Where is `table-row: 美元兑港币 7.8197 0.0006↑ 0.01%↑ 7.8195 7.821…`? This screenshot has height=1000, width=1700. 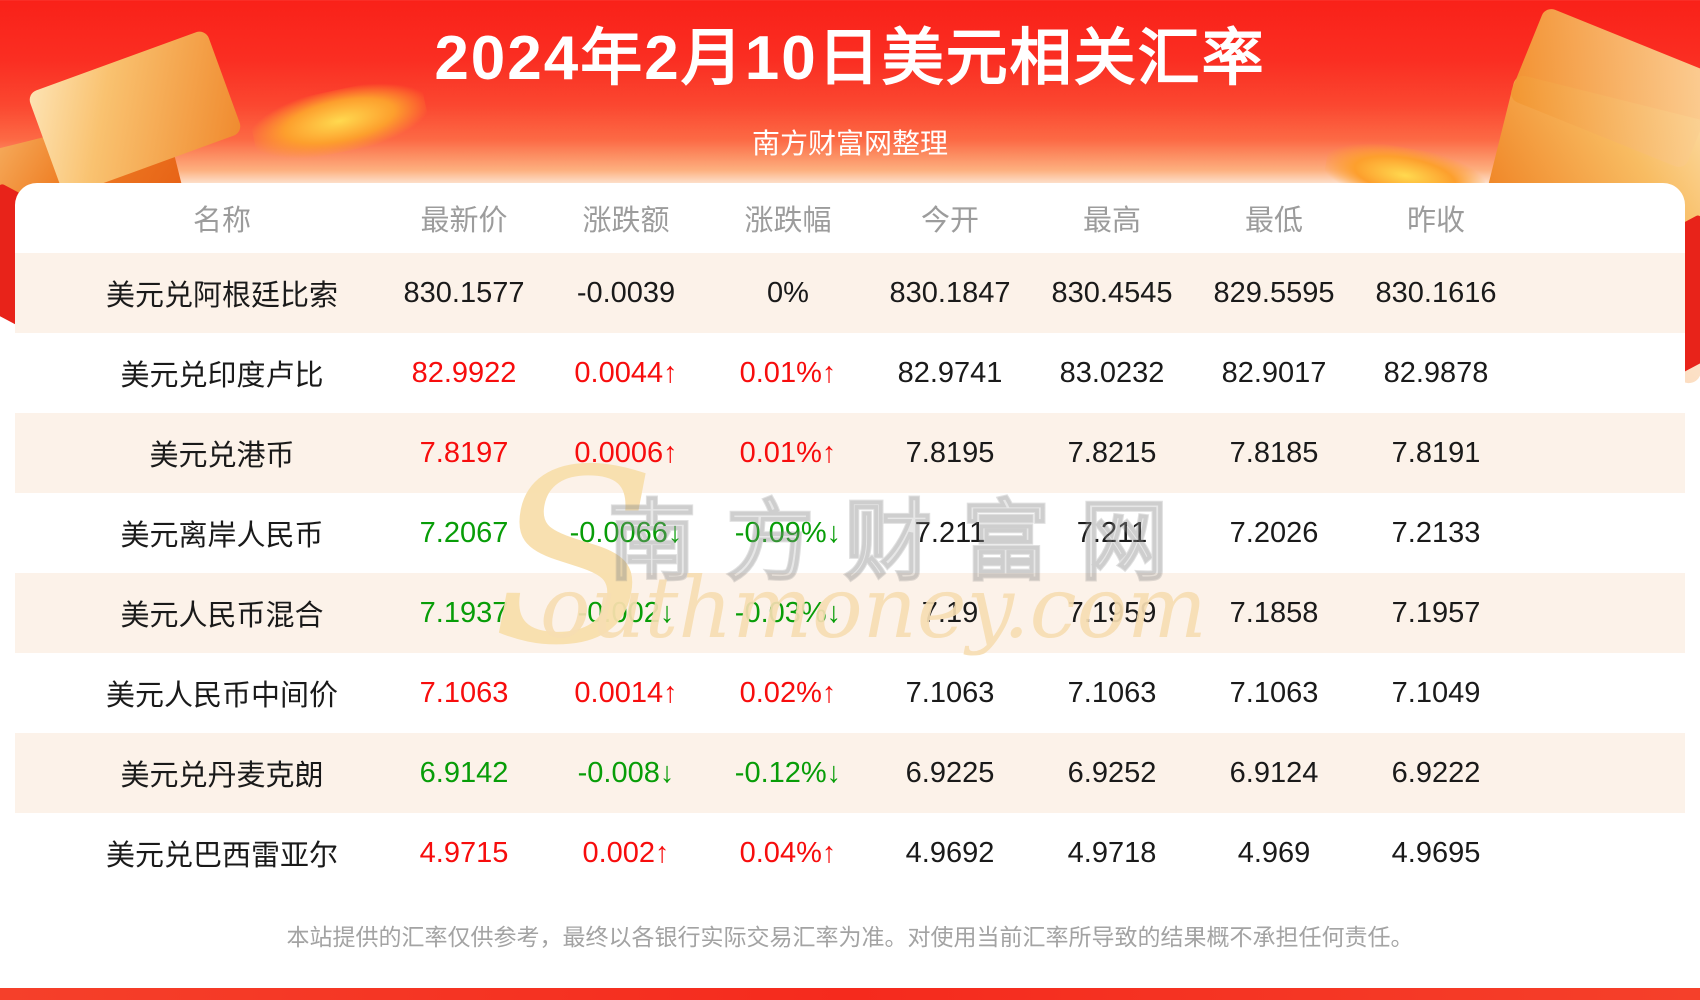 table-row: 美元兑港币 7.8197 0.0006↑ 0.01%↑ 7.8195 7.821… is located at coordinates (850, 453).